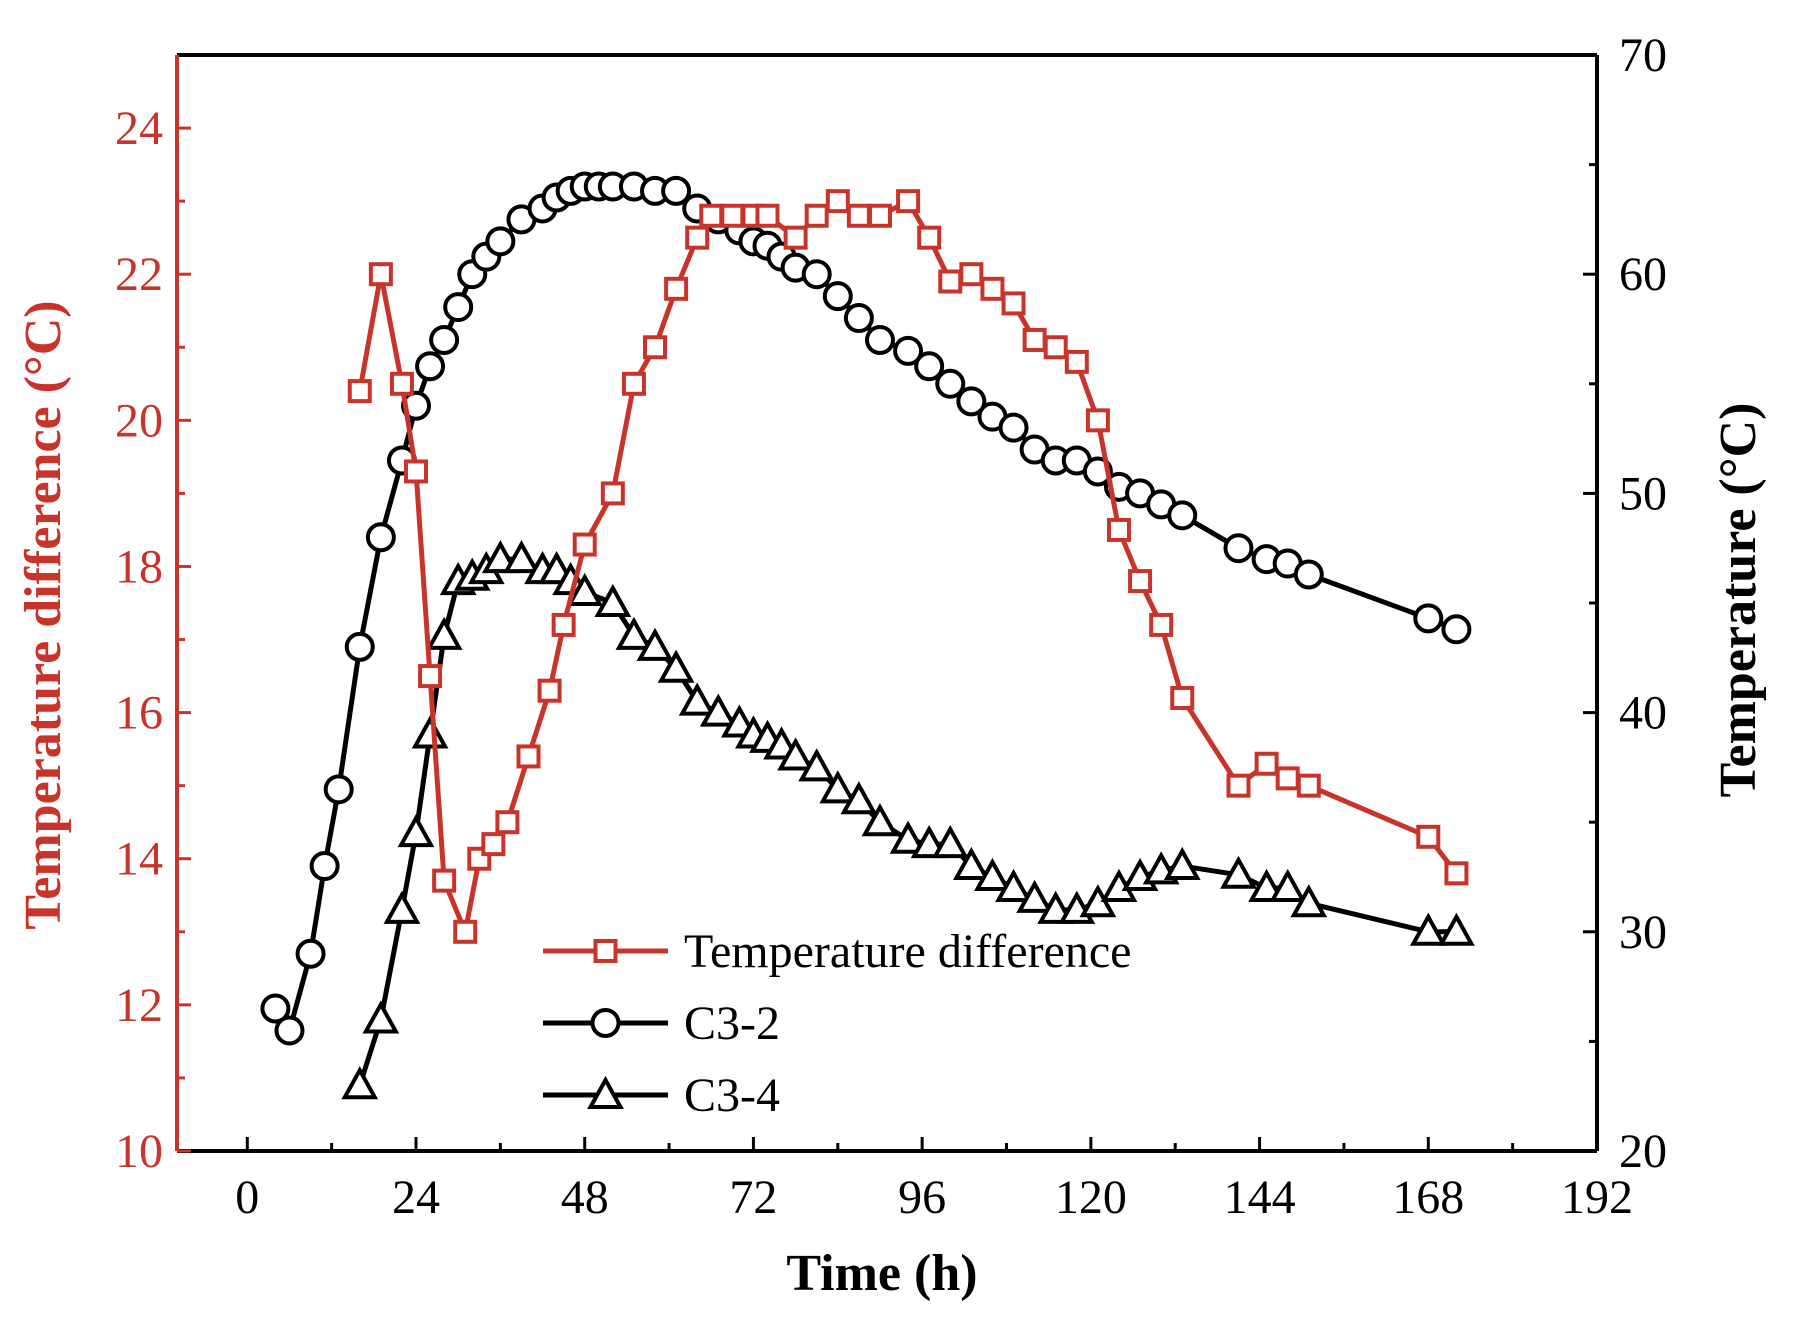  What do you see at coordinates (139, 859) in the screenshot?
I see `left-tick-label: 14` at bounding box center [139, 859].